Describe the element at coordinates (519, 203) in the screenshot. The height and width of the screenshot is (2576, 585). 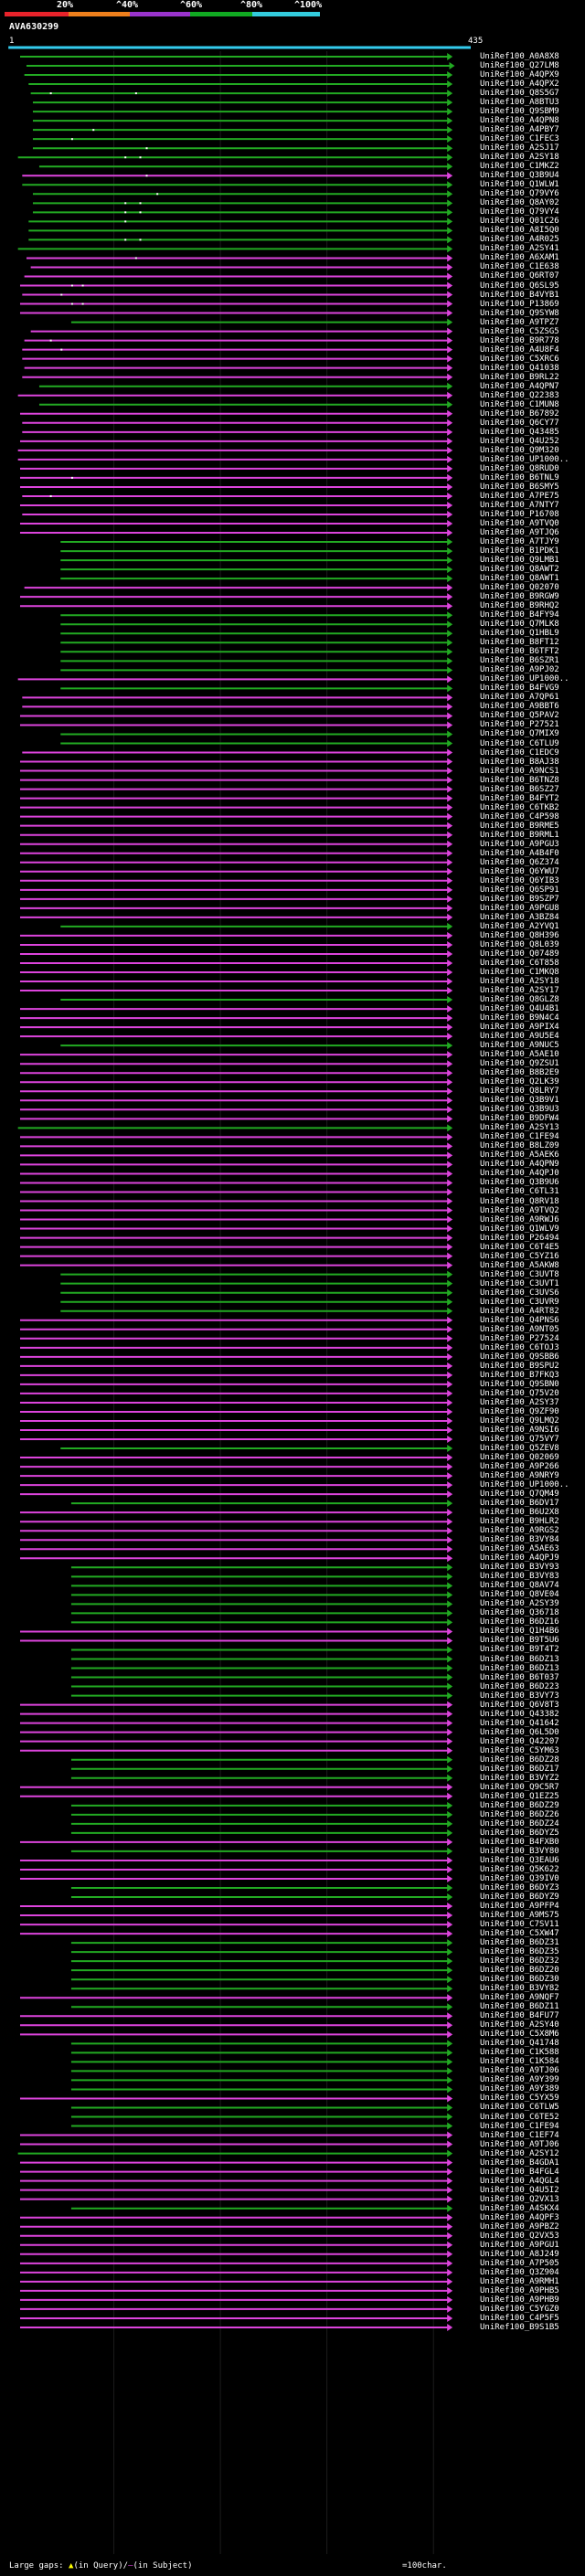
I see `hit-label: UniRef100_Q8AY02` at that location.